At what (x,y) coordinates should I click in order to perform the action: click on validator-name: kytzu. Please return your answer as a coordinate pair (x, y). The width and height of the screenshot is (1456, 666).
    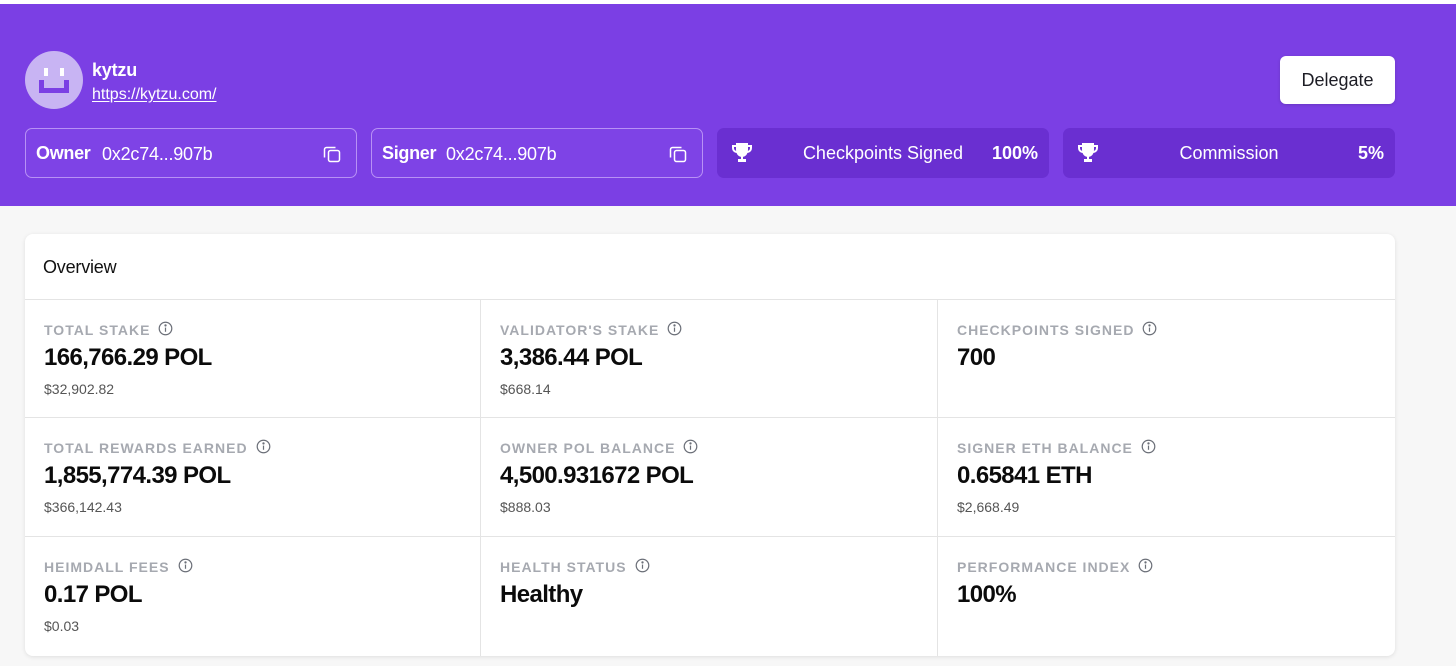
    Looking at the image, I should click on (115, 70).